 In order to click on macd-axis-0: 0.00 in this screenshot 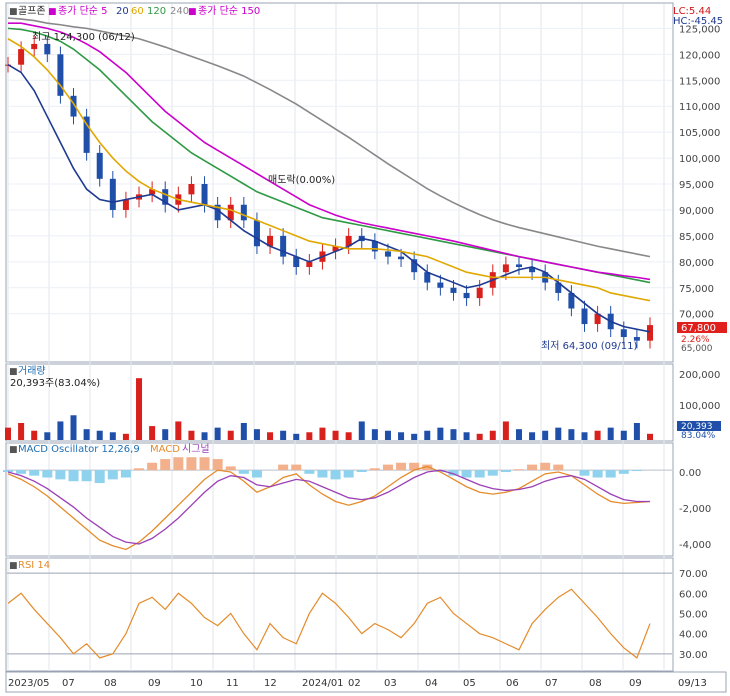, I will do `click(690, 473)`.